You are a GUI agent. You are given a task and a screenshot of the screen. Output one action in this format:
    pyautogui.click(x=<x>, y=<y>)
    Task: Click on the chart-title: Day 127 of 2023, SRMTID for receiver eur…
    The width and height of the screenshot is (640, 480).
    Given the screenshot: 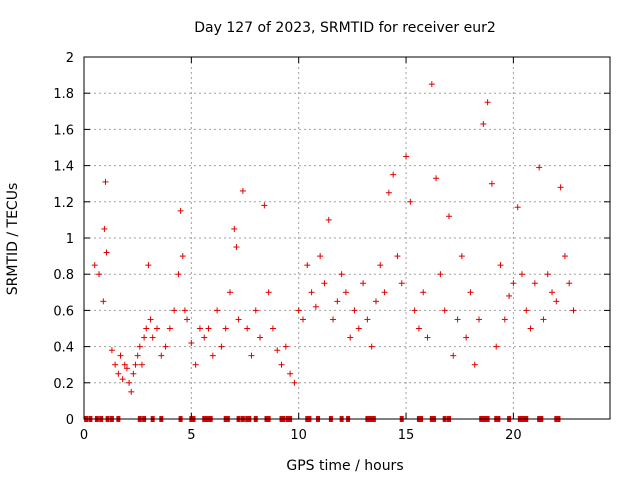 What is the action you would take?
    pyautogui.click(x=345, y=28)
    